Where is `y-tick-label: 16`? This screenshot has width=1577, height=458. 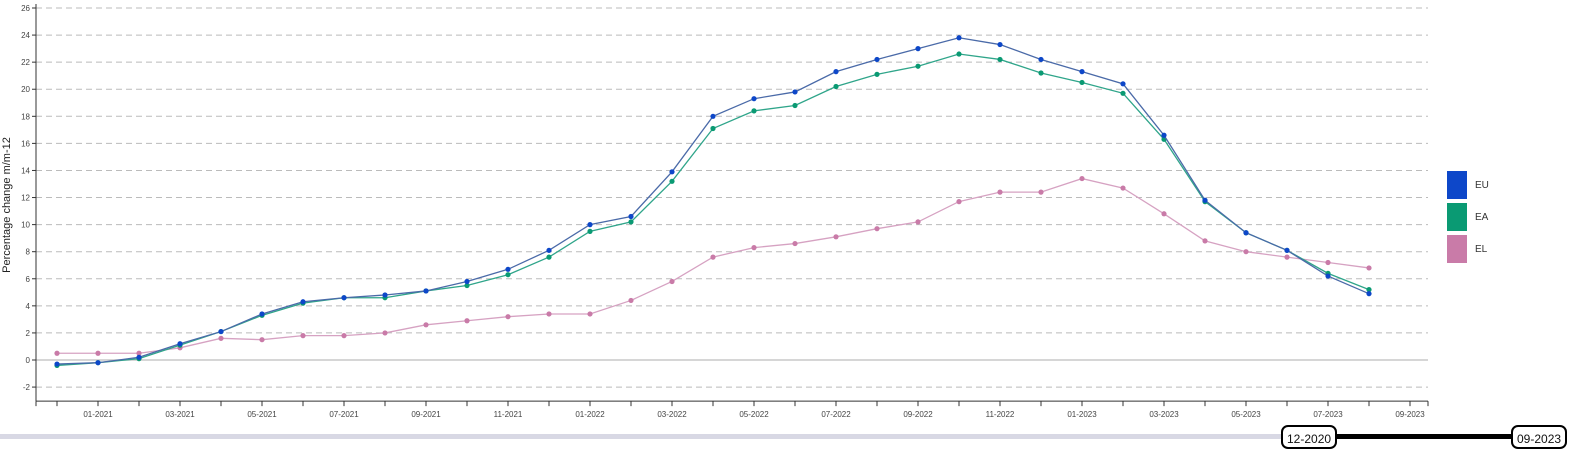 y-tick-label: 16 is located at coordinates (25, 143).